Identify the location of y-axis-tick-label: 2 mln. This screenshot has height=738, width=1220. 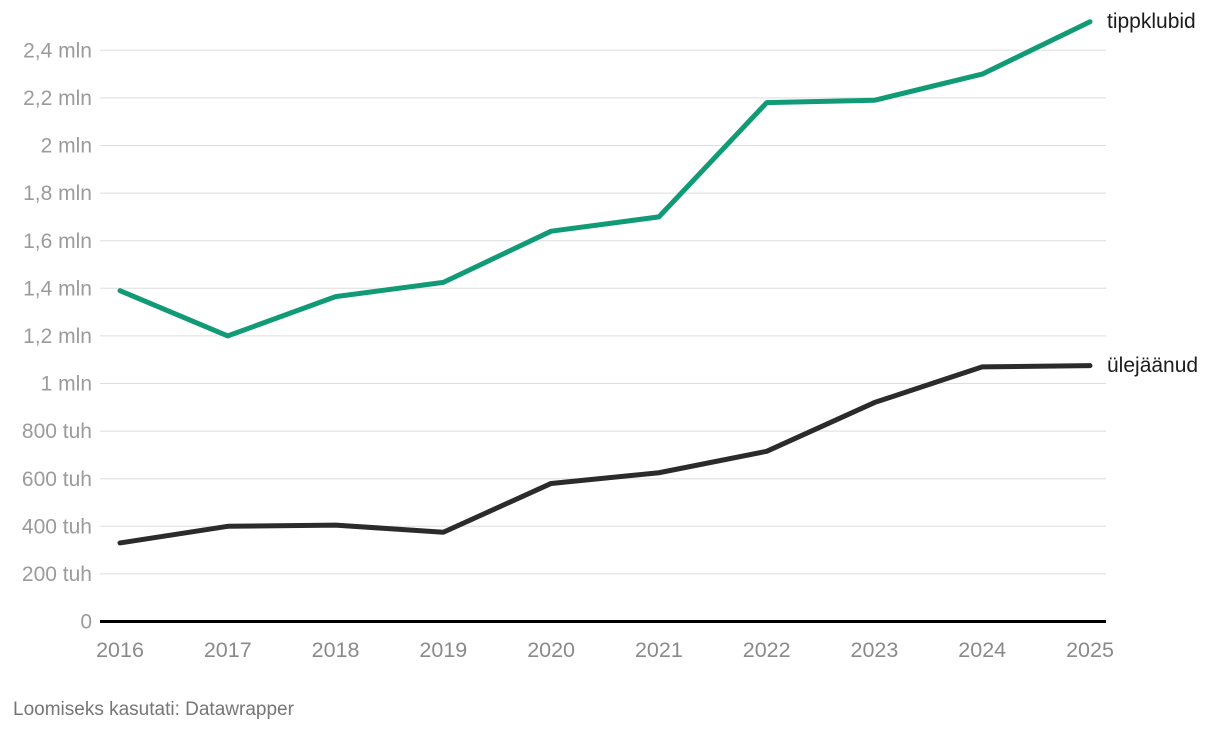
(66, 146).